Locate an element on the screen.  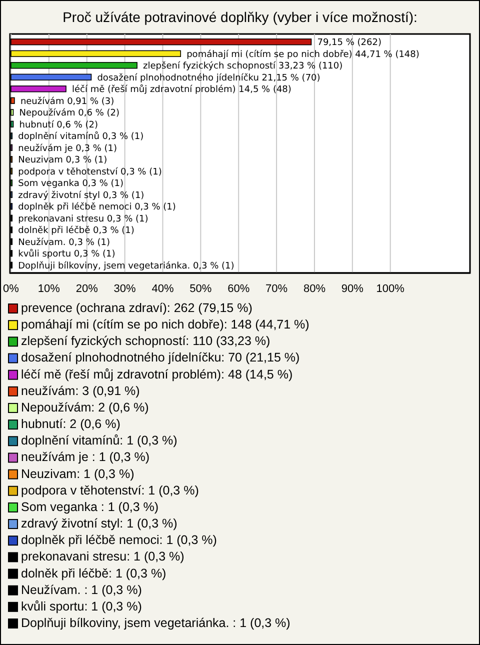
data-label: pomáhají mi (cítím se po nich dobře) 44,71 % (148) is located at coordinates (303, 54).